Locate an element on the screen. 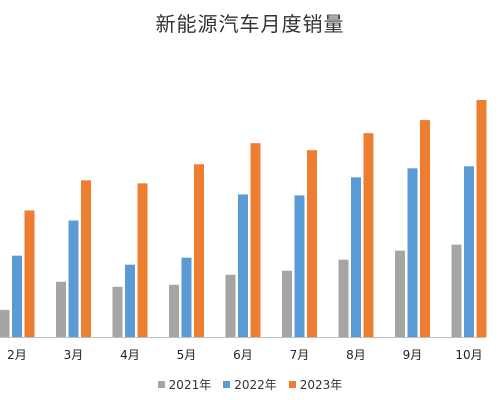 The image size is (500, 400). x-ticks-group: 2月 3月 4月 5月 6月 7月 8月 9月 10月 is located at coordinates (244, 355).